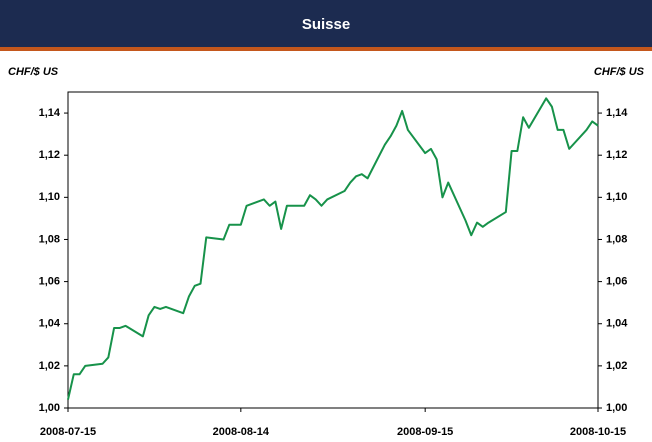  Describe the element at coordinates (616, 197) in the screenshot. I see `y2-tick-label: 1,10` at that location.